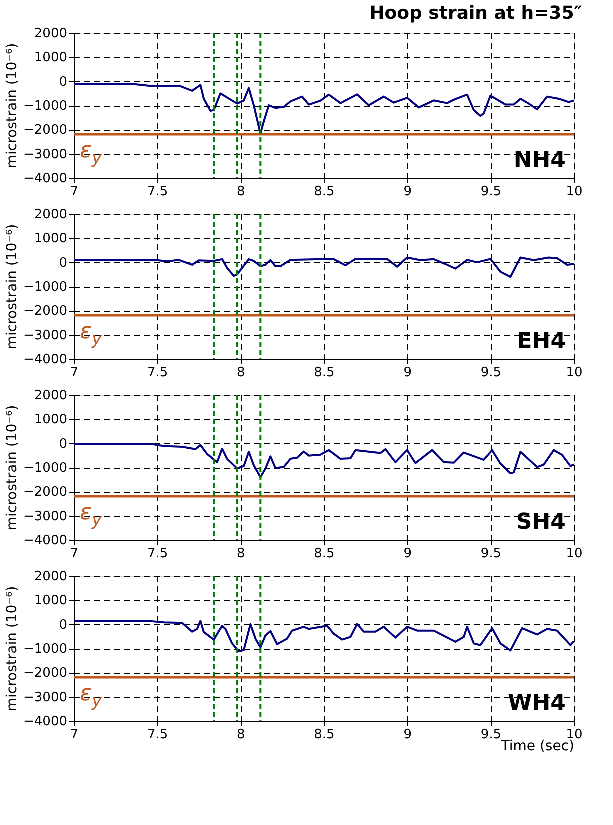  What do you see at coordinates (476, 13) in the screenshot?
I see `chart-title: Hoop strain at h=35″` at bounding box center [476, 13].